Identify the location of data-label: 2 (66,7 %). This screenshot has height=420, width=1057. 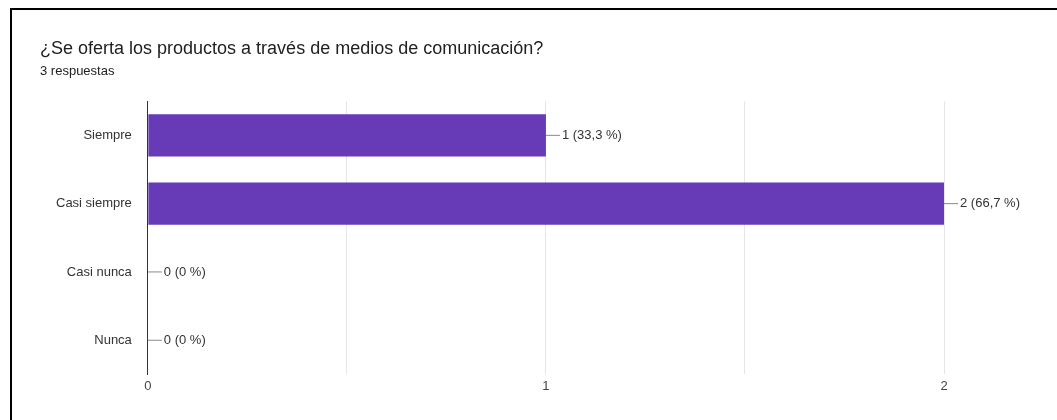
(990, 203).